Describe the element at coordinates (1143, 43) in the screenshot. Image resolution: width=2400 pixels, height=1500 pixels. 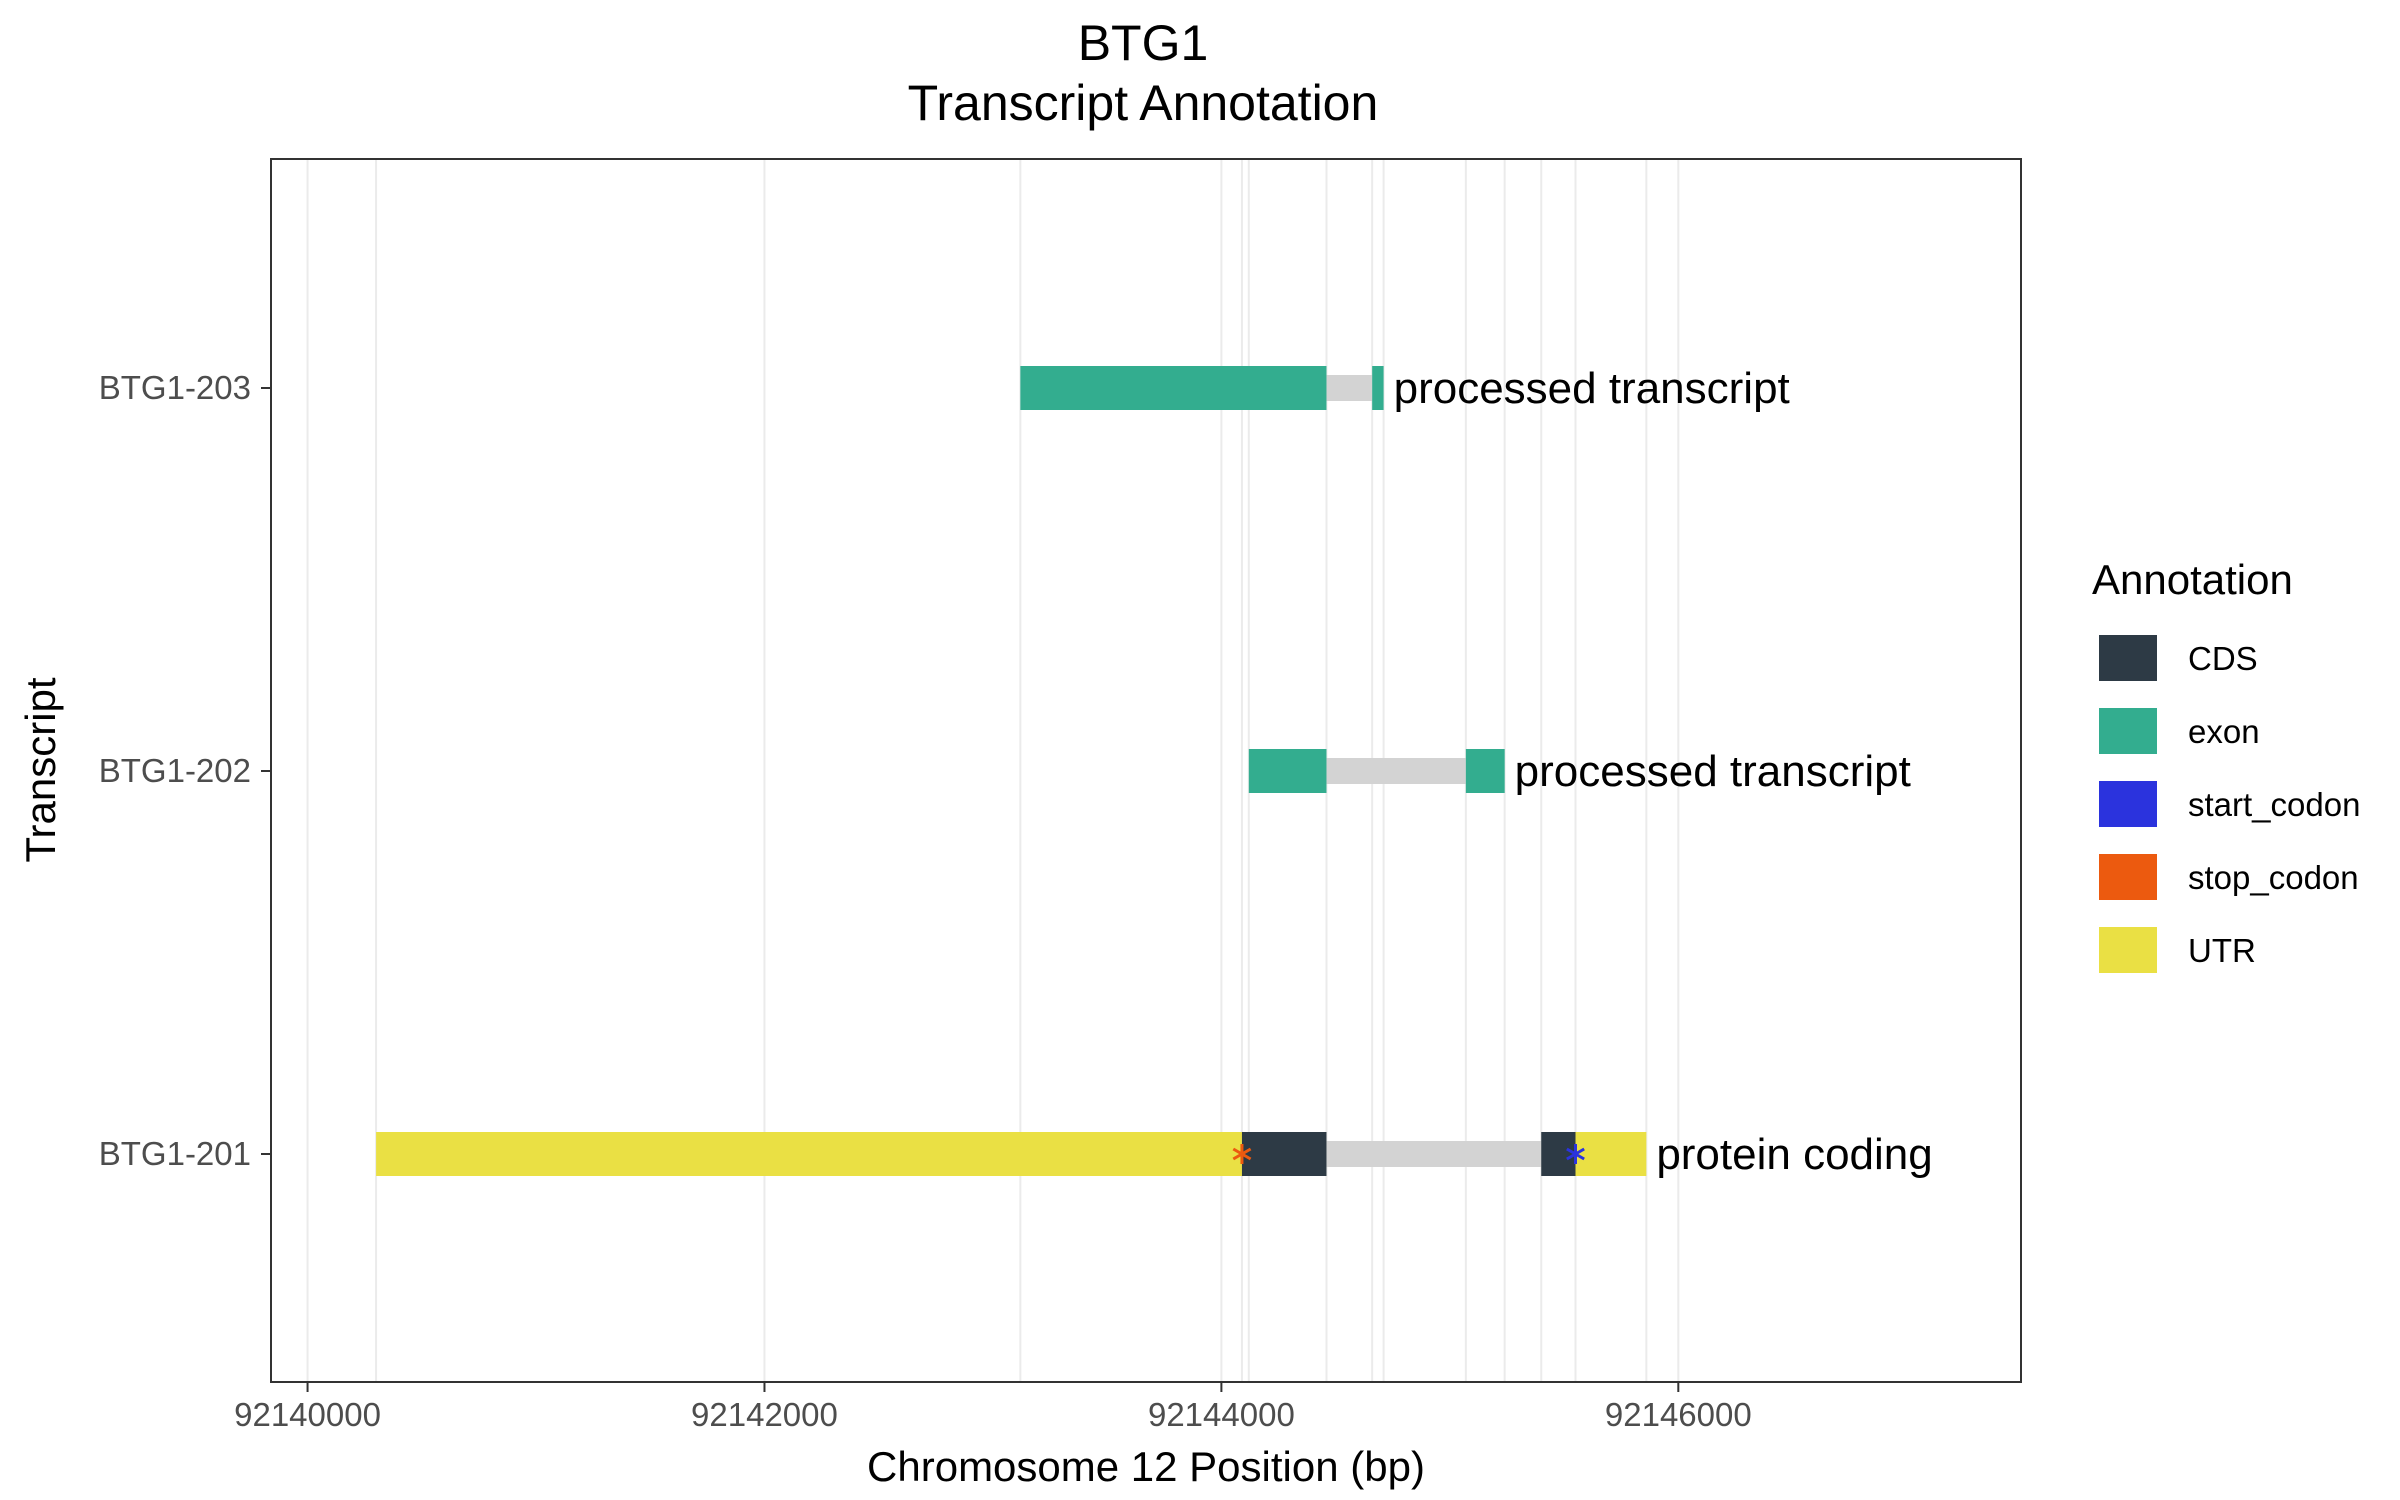
I see `chart-title: BTG1` at that location.